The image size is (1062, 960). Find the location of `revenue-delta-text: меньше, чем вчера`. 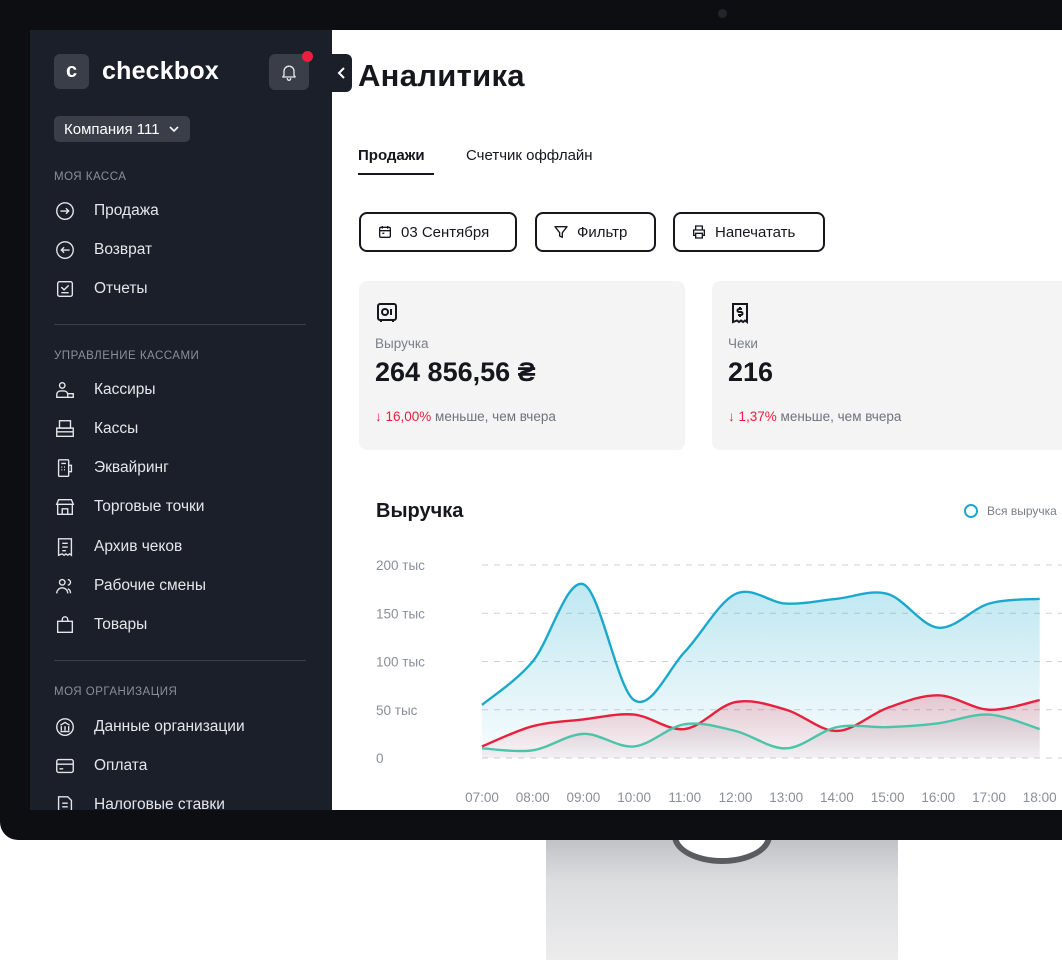

revenue-delta-text: меньше, чем вчера is located at coordinates (493, 416).